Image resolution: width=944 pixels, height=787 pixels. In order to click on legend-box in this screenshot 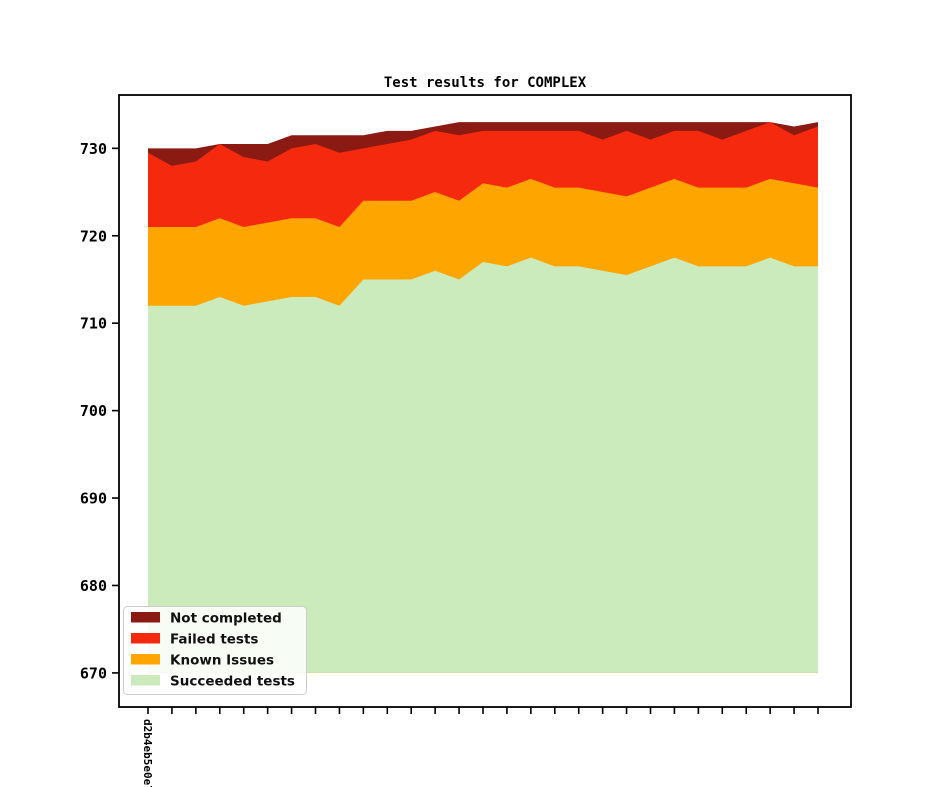, I will do `click(215, 650)`.